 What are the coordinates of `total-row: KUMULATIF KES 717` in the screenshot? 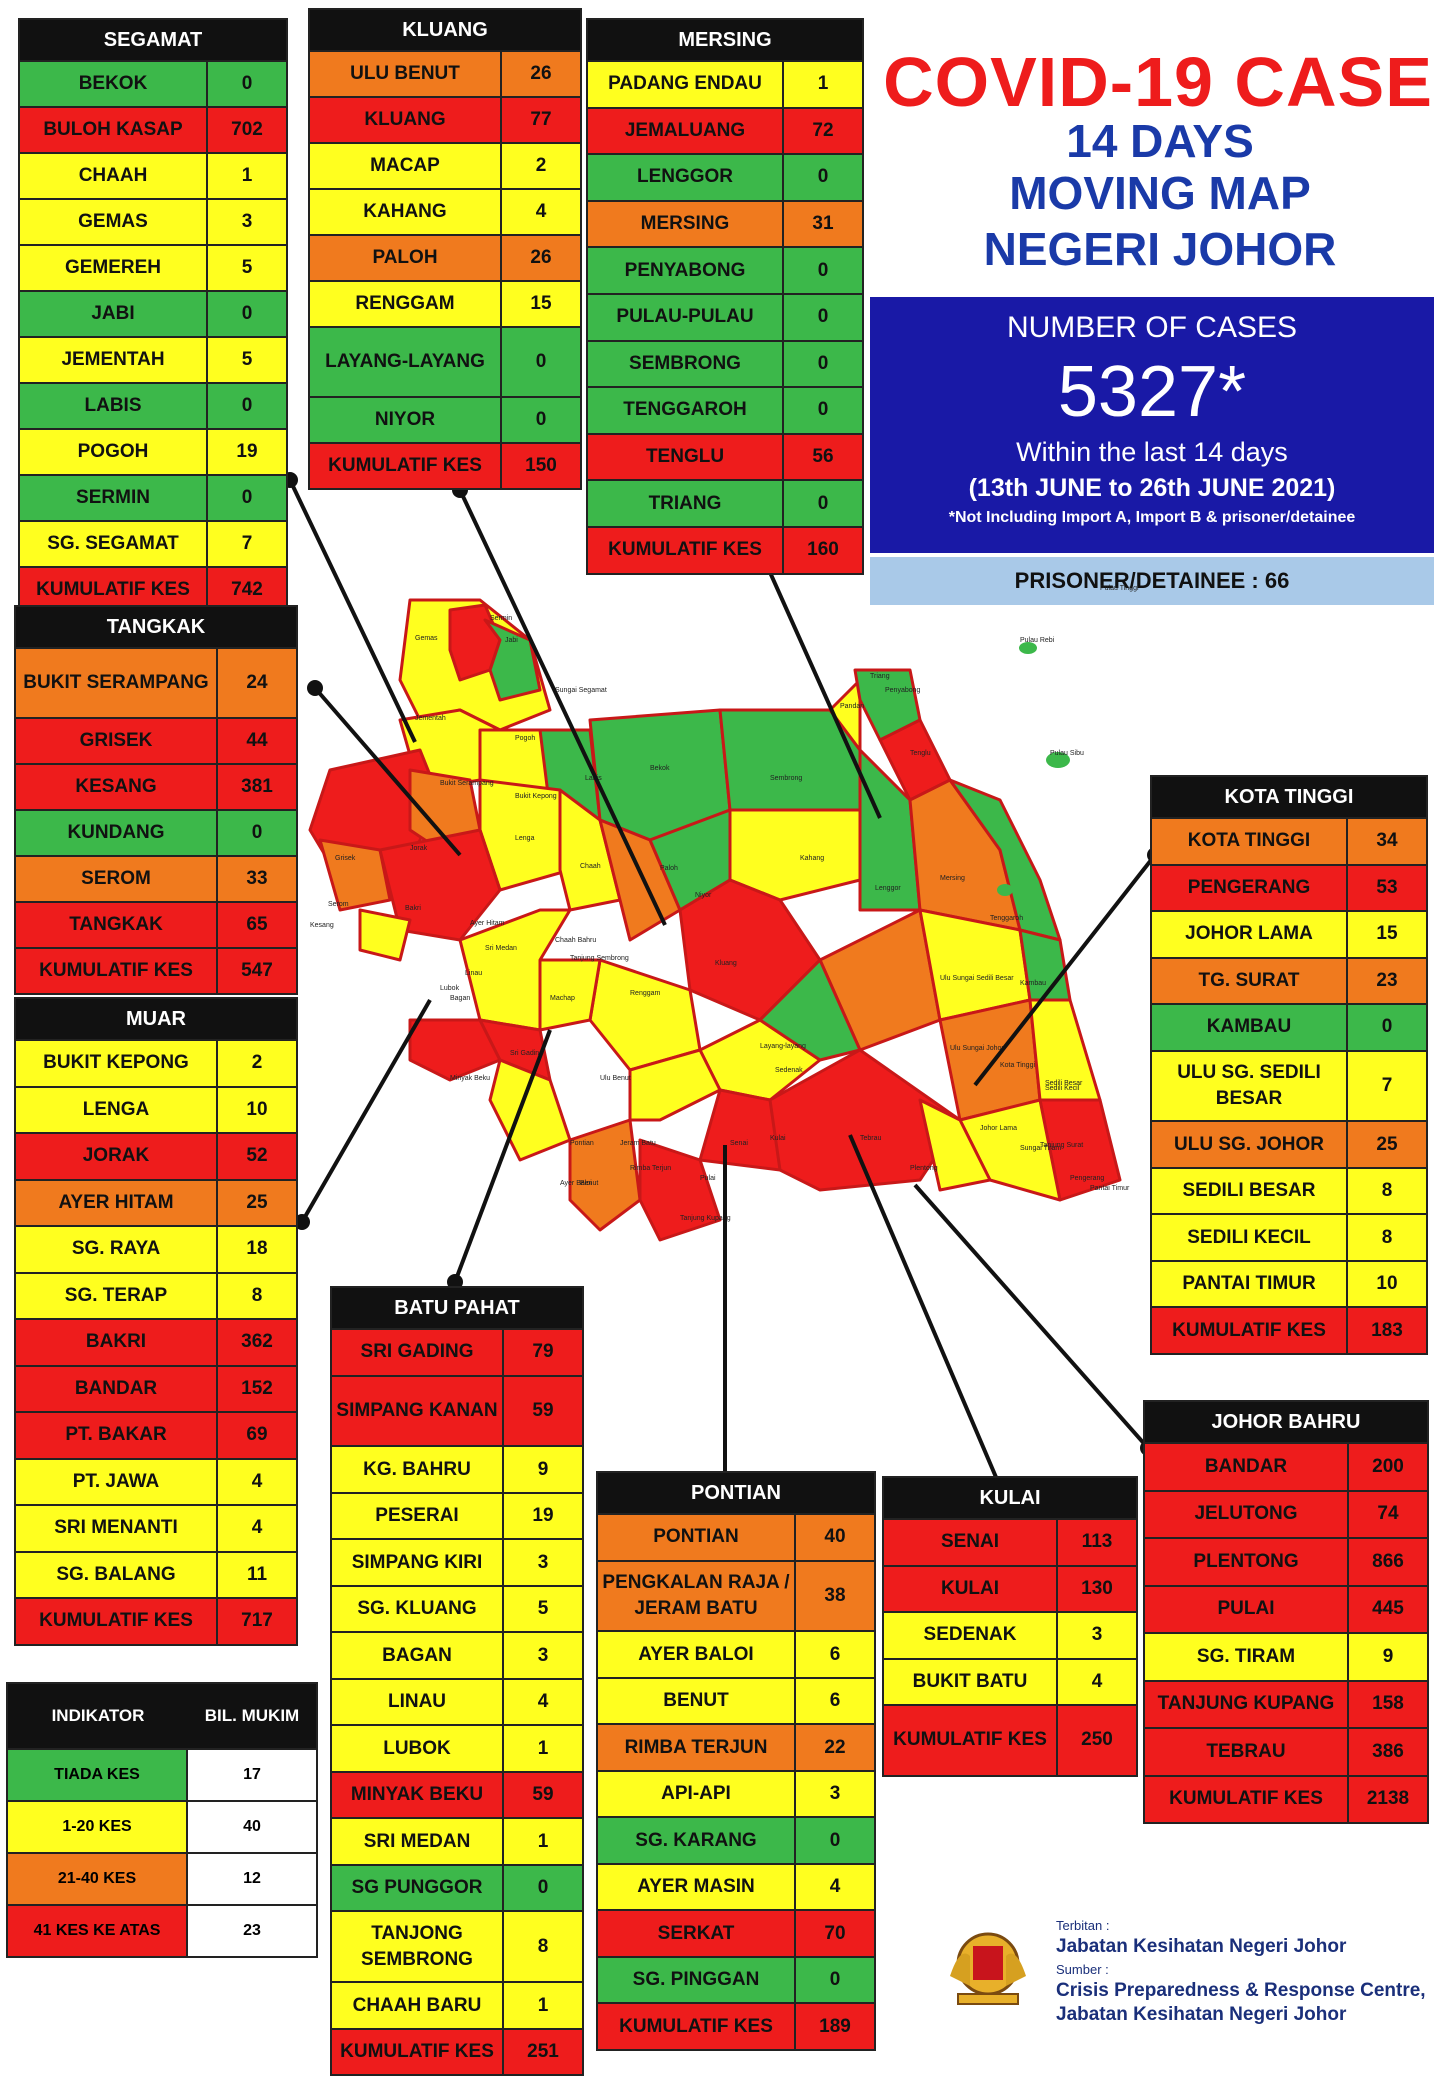 It's located at (156, 1620).